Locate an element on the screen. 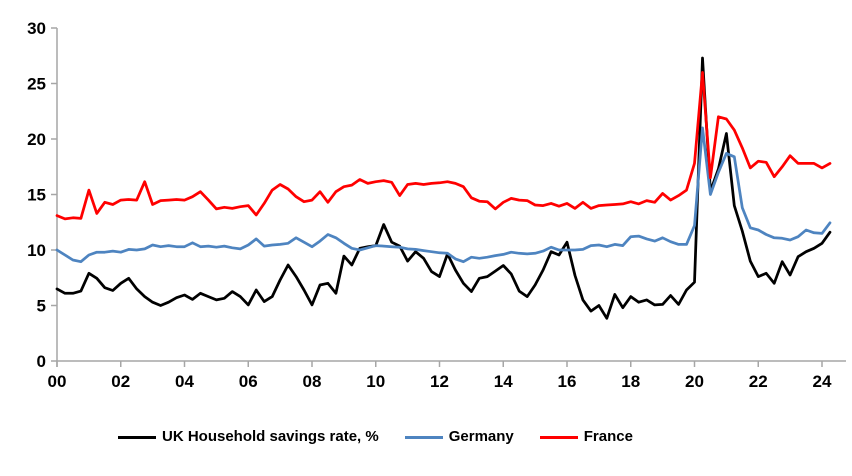  x-tick-label: 06 is located at coordinates (248, 381).